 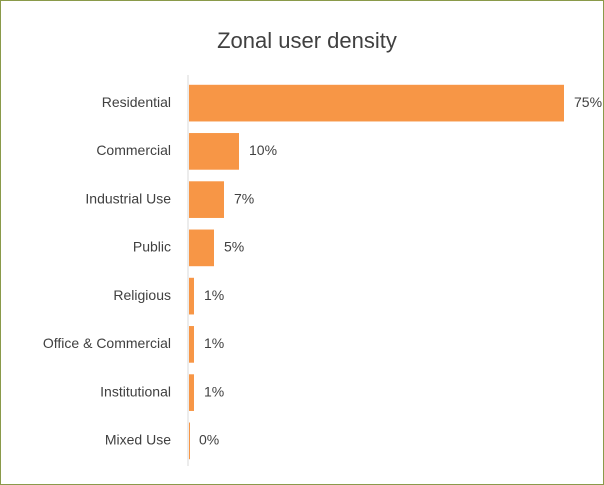 What do you see at coordinates (135, 391) in the screenshot?
I see `y-tick-label: Institutional` at bounding box center [135, 391].